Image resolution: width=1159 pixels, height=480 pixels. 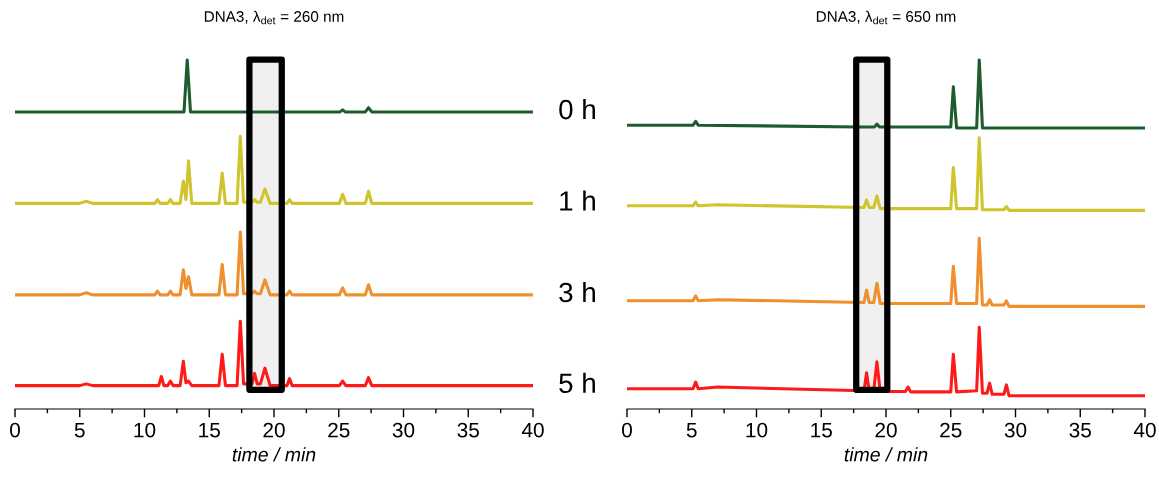 I want to click on series-label: 3 h, so click(x=577, y=292).